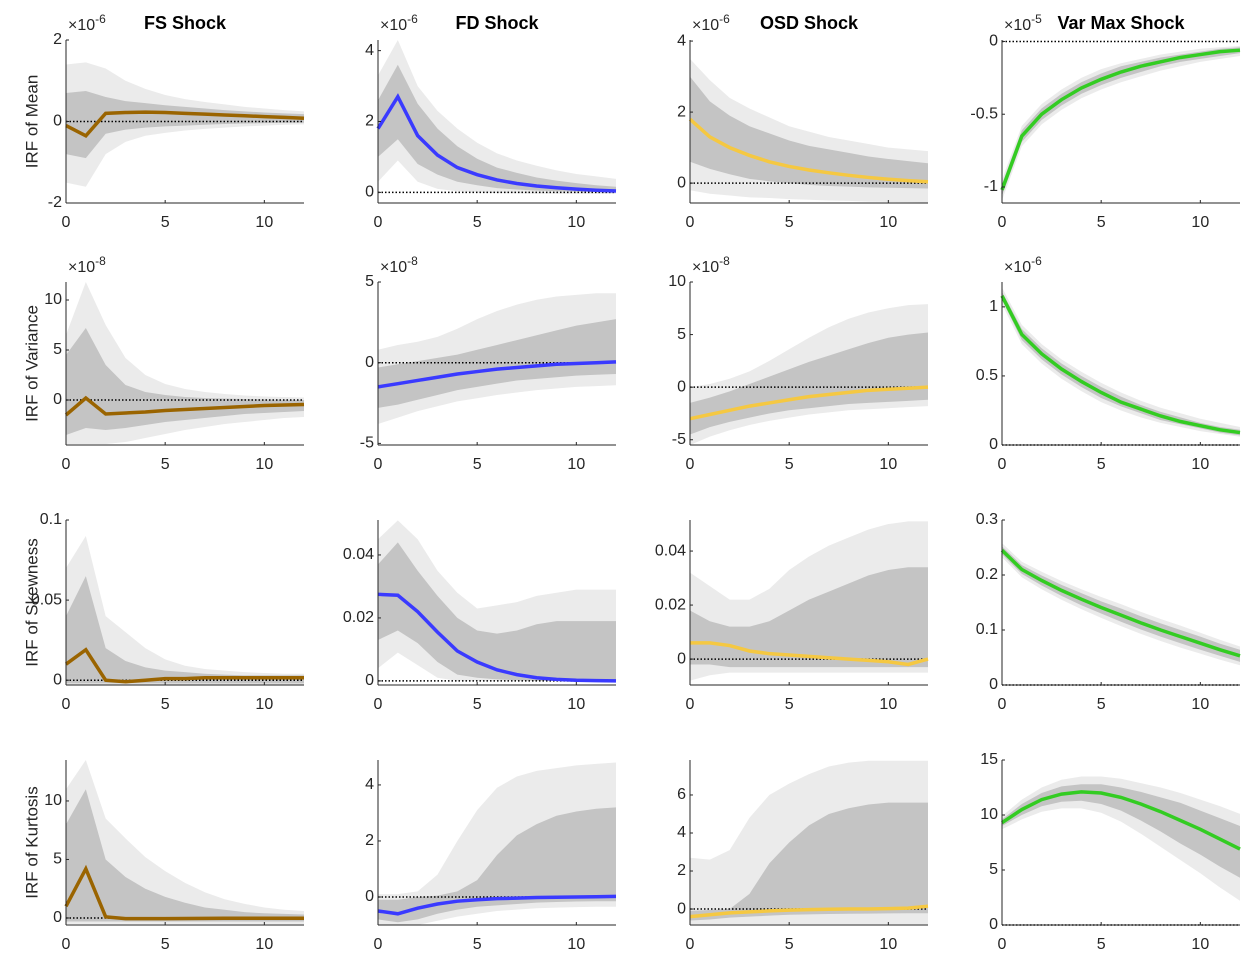 The height and width of the screenshot is (953, 1244). What do you see at coordinates (1036, 19) in the screenshot?
I see `multiplier-exponent: -5` at bounding box center [1036, 19].